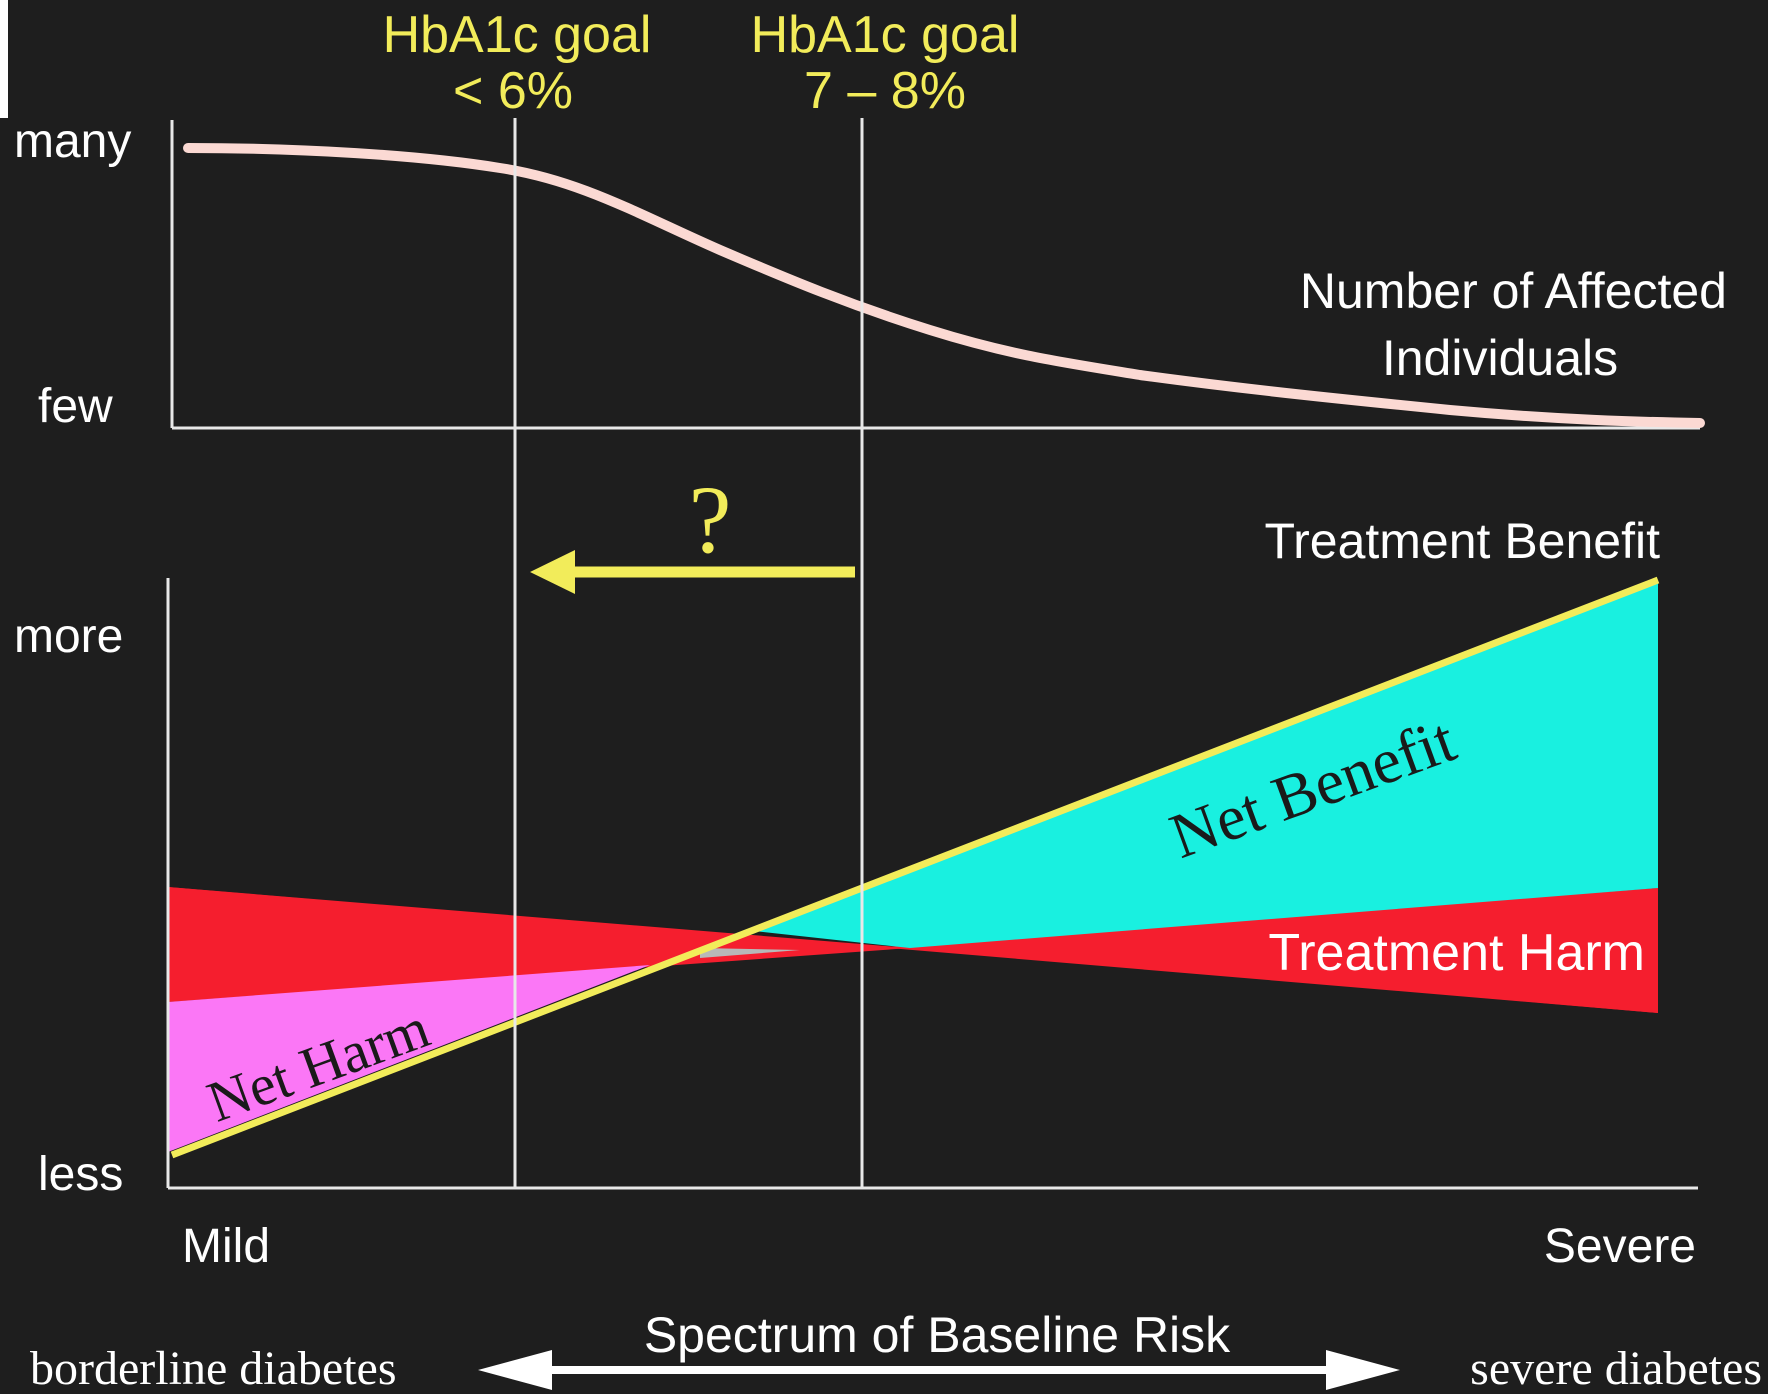 The image size is (1768, 1394). Describe the element at coordinates (1620, 1246) in the screenshot. I see `x-label-severe: Severe` at that location.